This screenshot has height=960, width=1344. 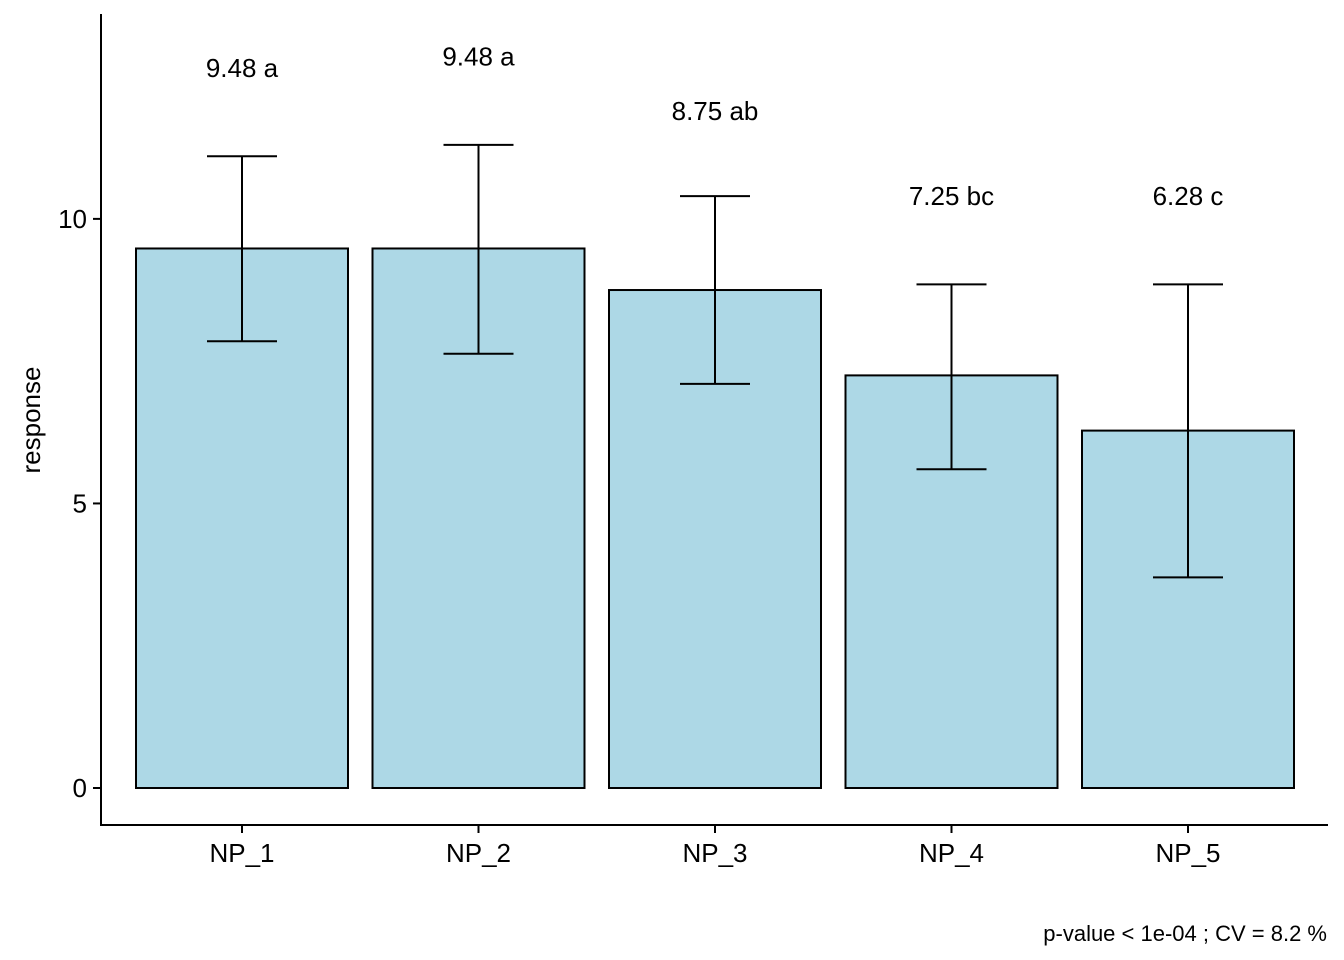 What do you see at coordinates (72, 219) in the screenshot?
I see `y-tick-label-10: 10` at bounding box center [72, 219].